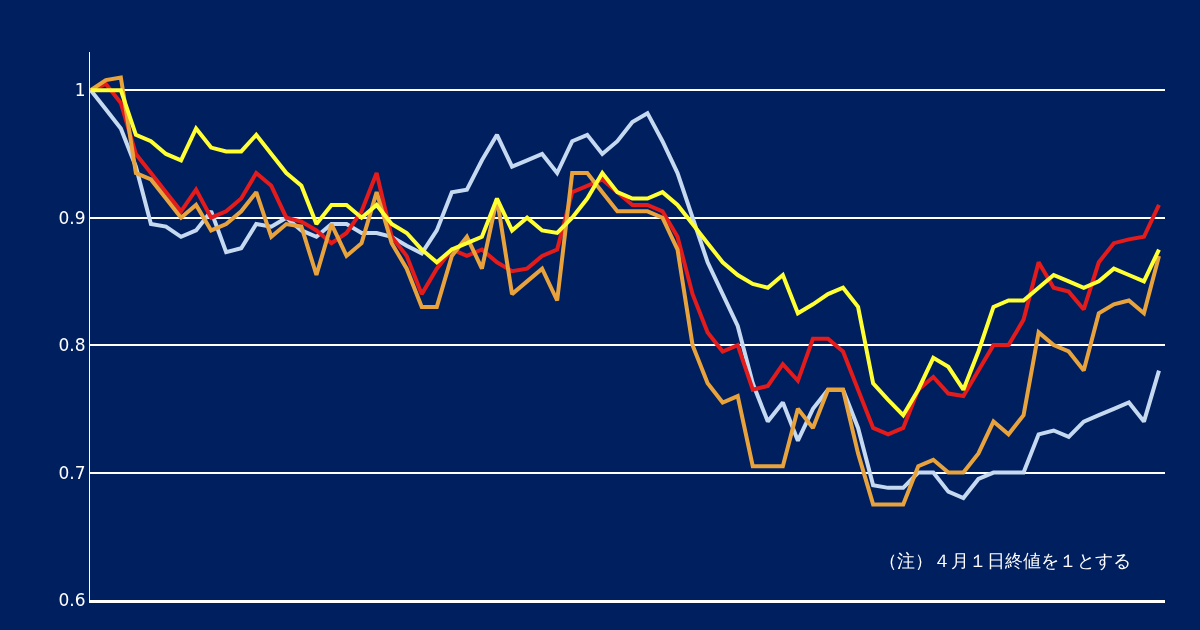 The width and height of the screenshot is (1200, 630). Describe the element at coordinates (80, 90) in the screenshot. I see `y-tick-label: 1` at that location.